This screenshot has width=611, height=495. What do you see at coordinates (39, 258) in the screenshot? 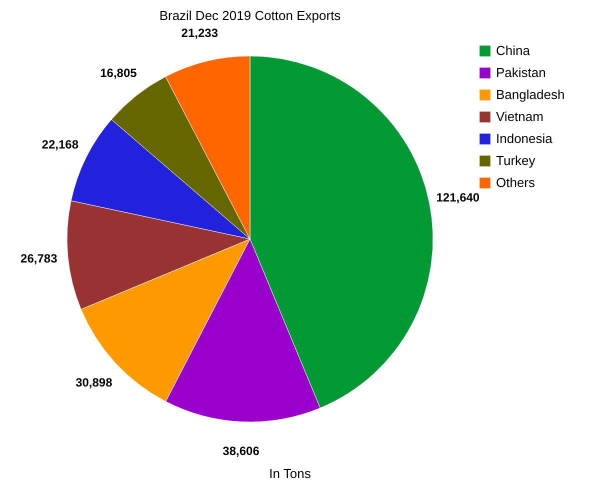
I see `data-label: 26,783` at bounding box center [39, 258].